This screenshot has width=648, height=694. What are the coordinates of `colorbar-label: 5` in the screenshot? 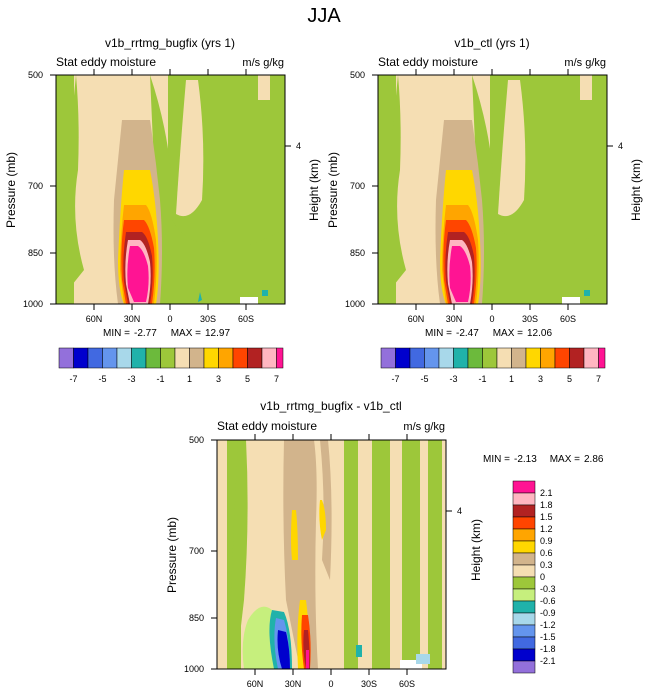 It's located at (569, 379).